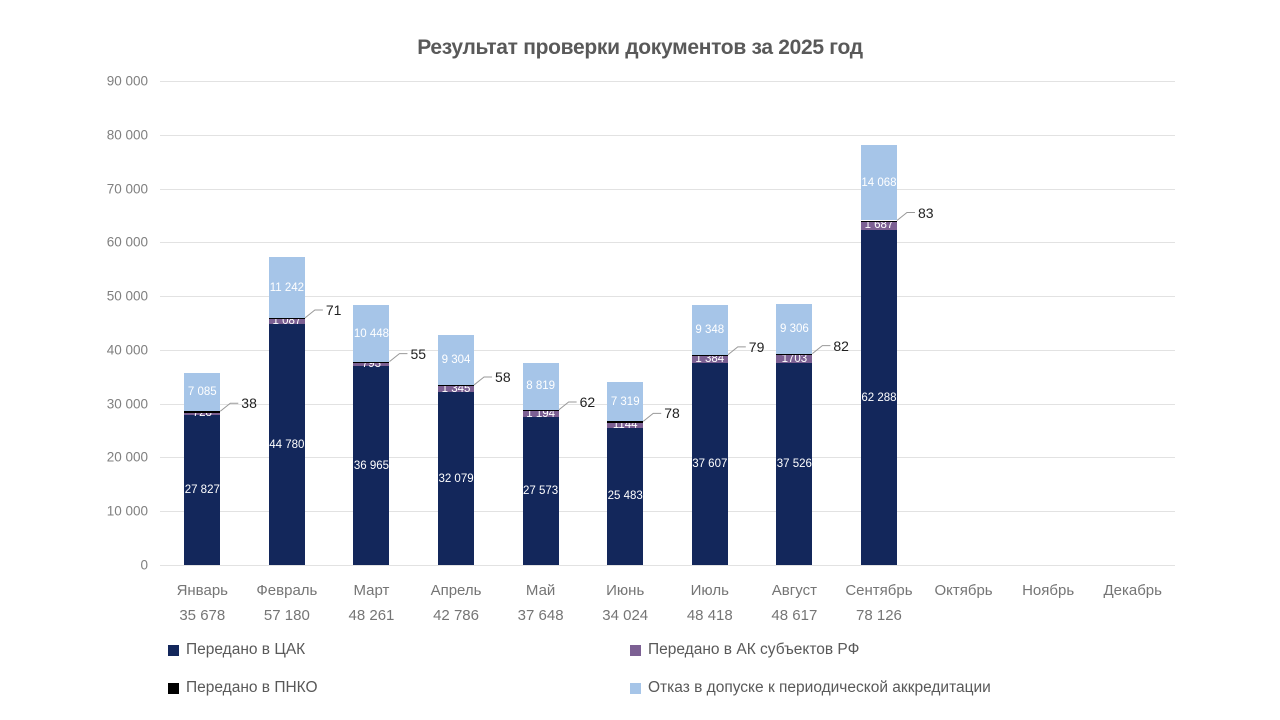 This screenshot has width=1280, height=720. I want to click on data-label-otkaz: 7 319, so click(625, 401).